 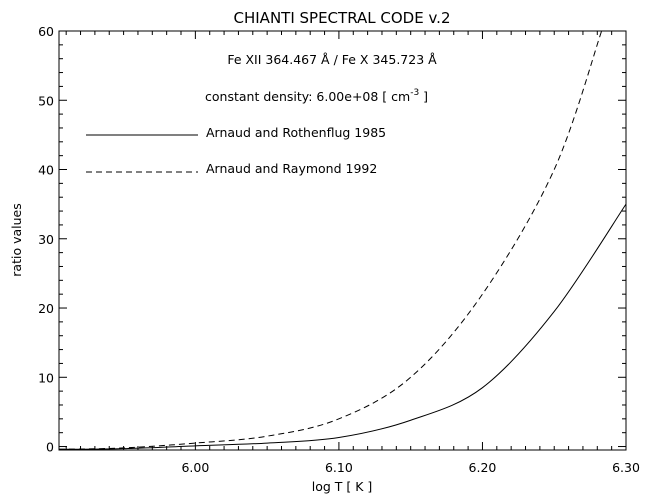 I want to click on x-tick-label: 6.00, so click(x=195, y=467).